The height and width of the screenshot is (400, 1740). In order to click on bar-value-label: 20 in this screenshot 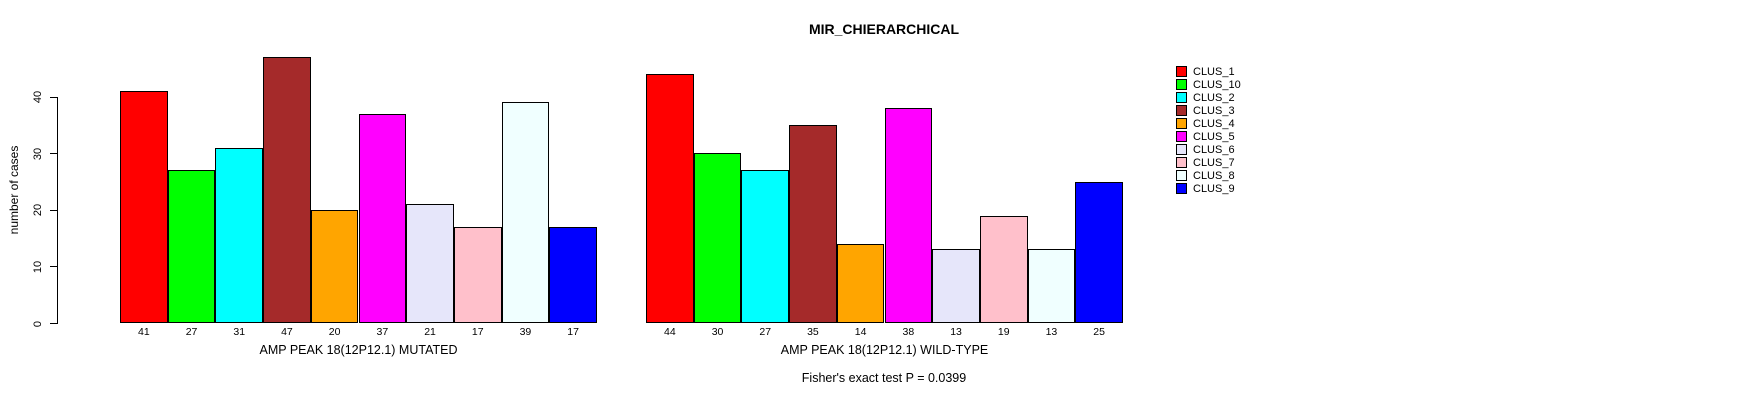, I will do `click(334, 332)`.